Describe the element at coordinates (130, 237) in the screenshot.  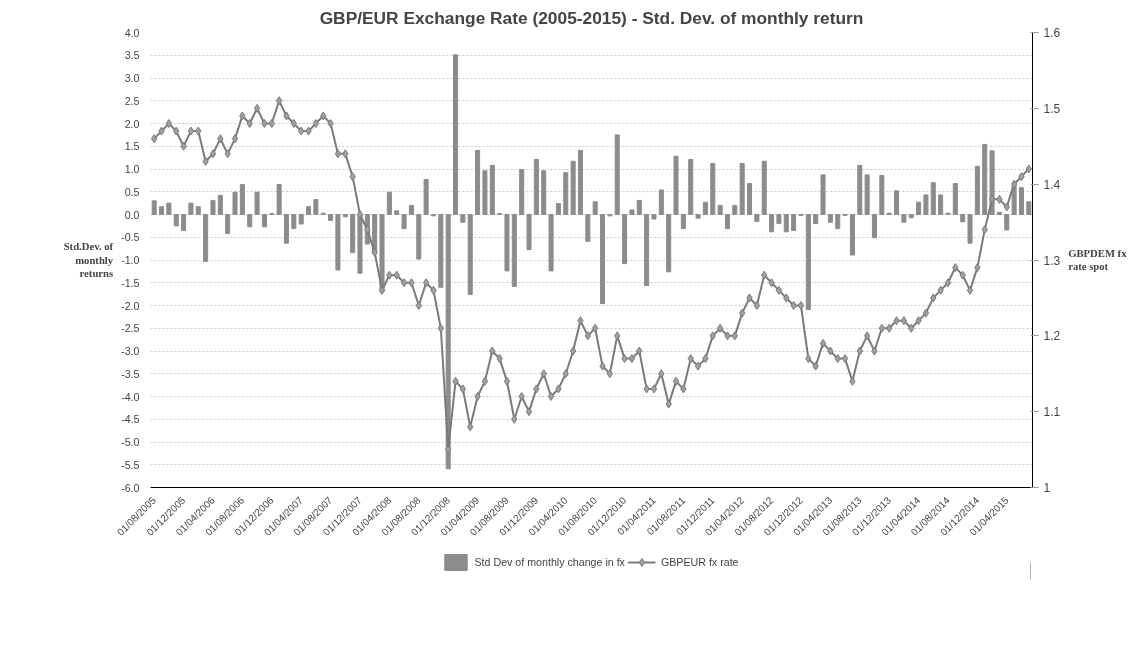
I see `y-tick-label: -0.5` at that location.